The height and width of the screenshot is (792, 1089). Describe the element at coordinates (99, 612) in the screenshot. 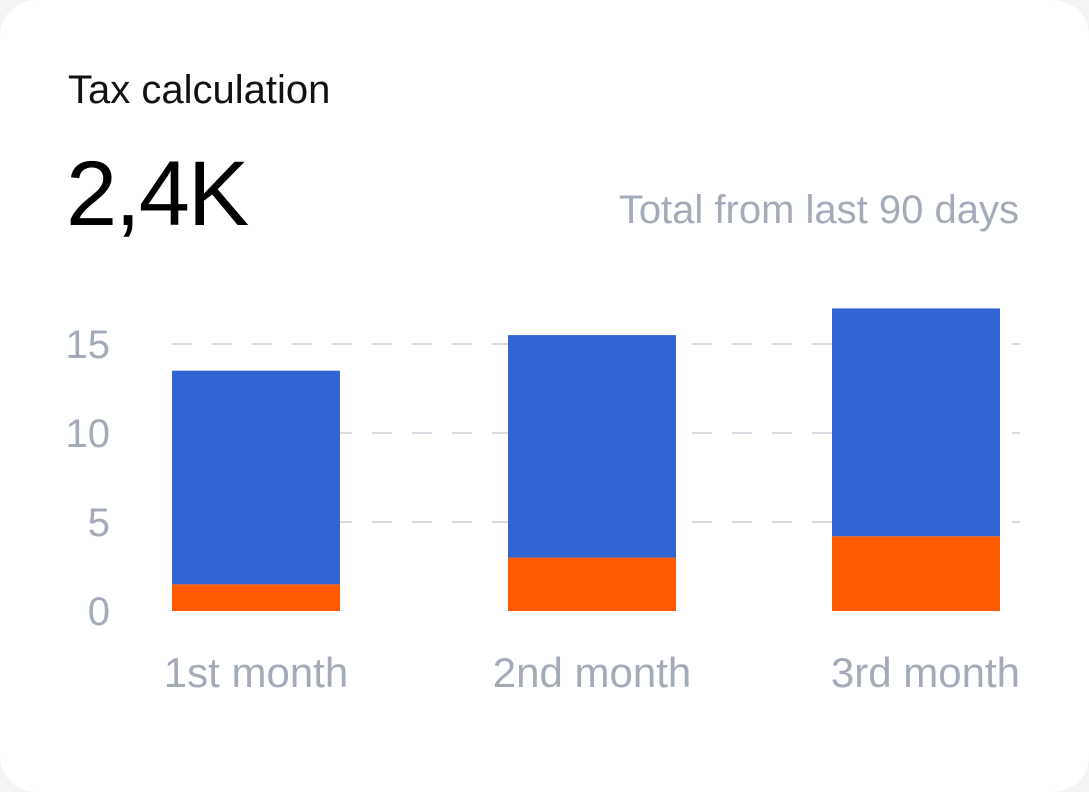

I see `y-tick-label: 0` at that location.